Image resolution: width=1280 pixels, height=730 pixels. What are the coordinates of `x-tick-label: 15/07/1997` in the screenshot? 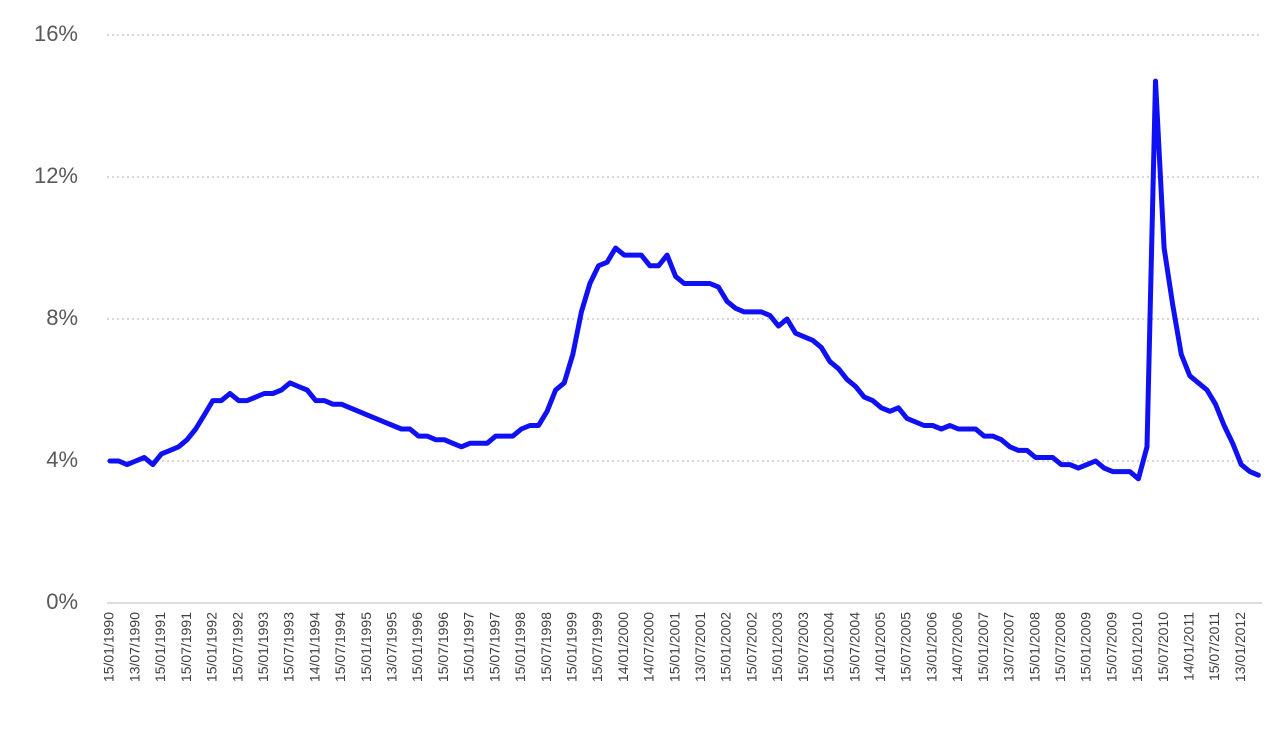 It's located at (494, 647).